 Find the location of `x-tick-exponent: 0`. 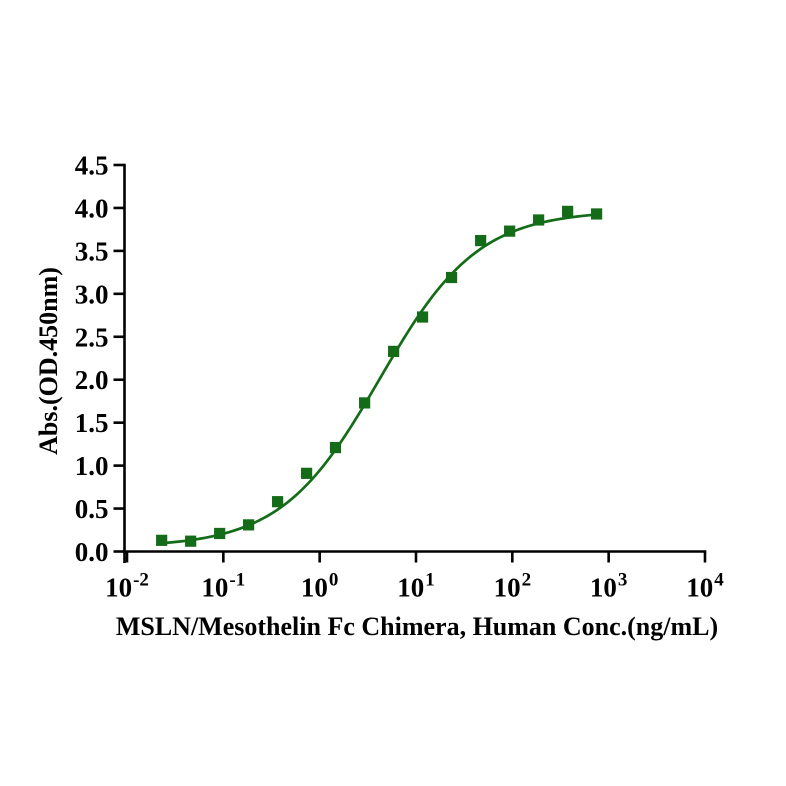

x-tick-exponent: 0 is located at coordinates (334, 580).